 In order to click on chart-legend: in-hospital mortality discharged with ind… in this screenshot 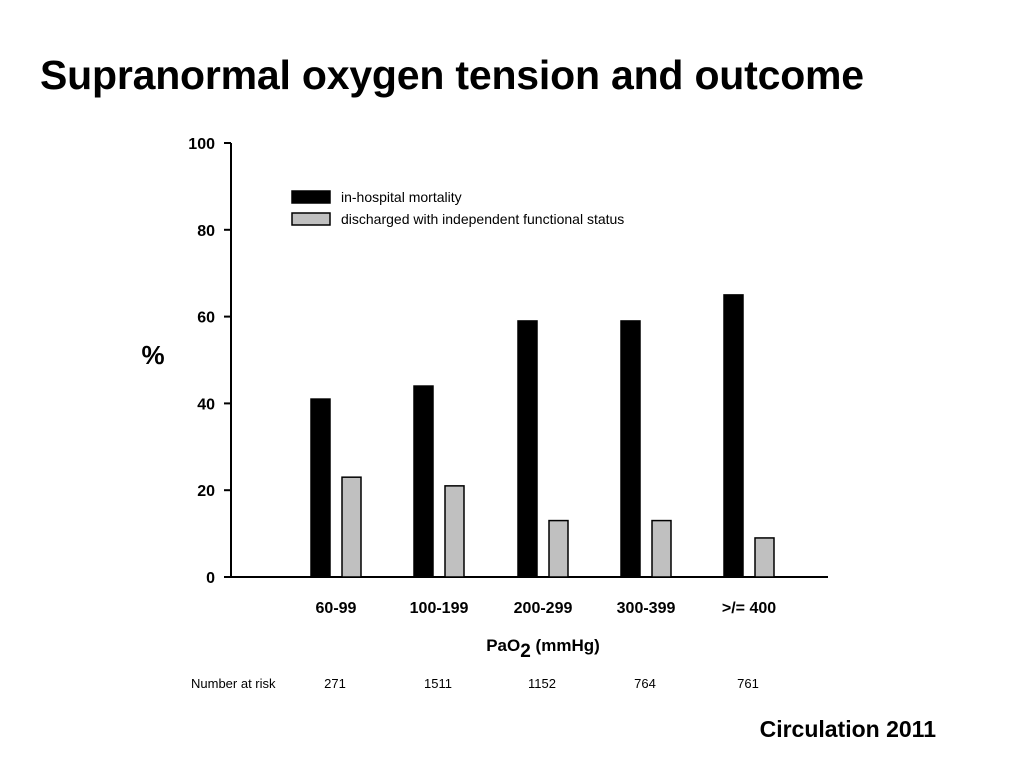, I will do `click(457, 208)`.